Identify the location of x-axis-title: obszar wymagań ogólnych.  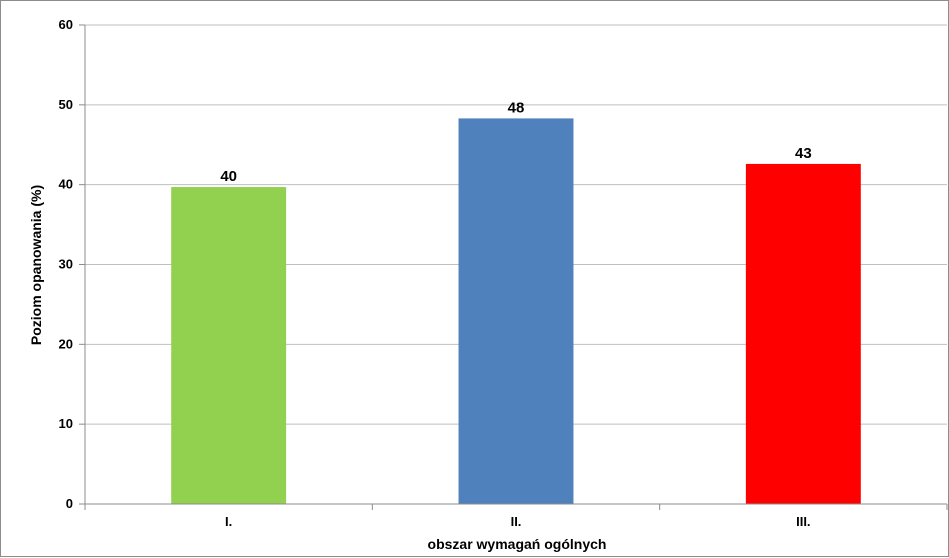
(517, 544).